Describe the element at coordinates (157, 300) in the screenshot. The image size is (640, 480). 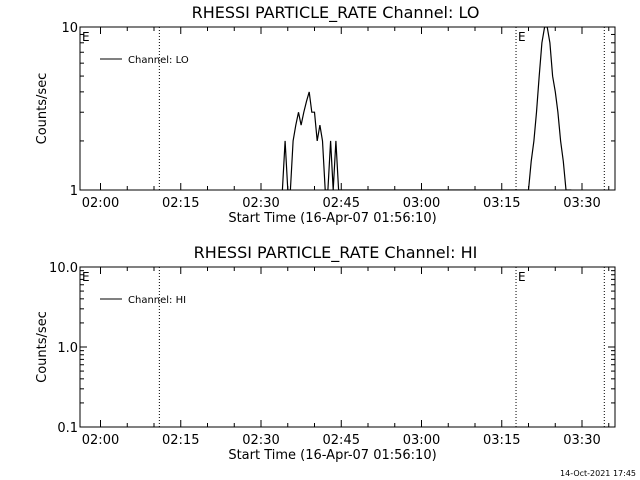
I see `hi-legend-label-0: Channel: HI` at that location.